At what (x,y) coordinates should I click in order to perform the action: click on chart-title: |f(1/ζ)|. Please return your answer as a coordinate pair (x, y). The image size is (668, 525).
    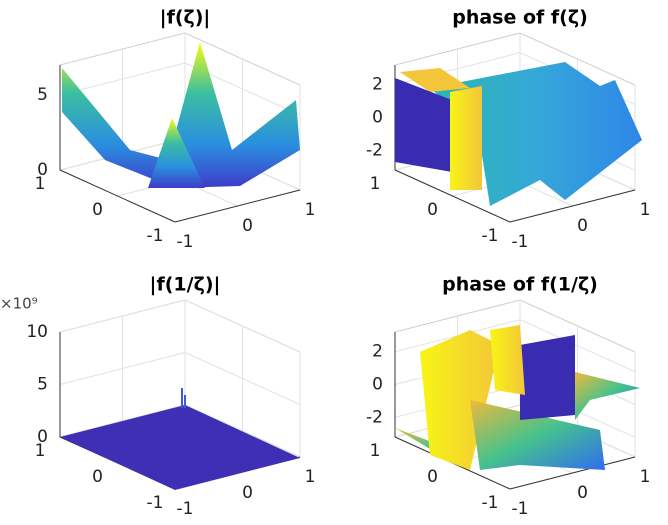
    Looking at the image, I should click on (185, 285).